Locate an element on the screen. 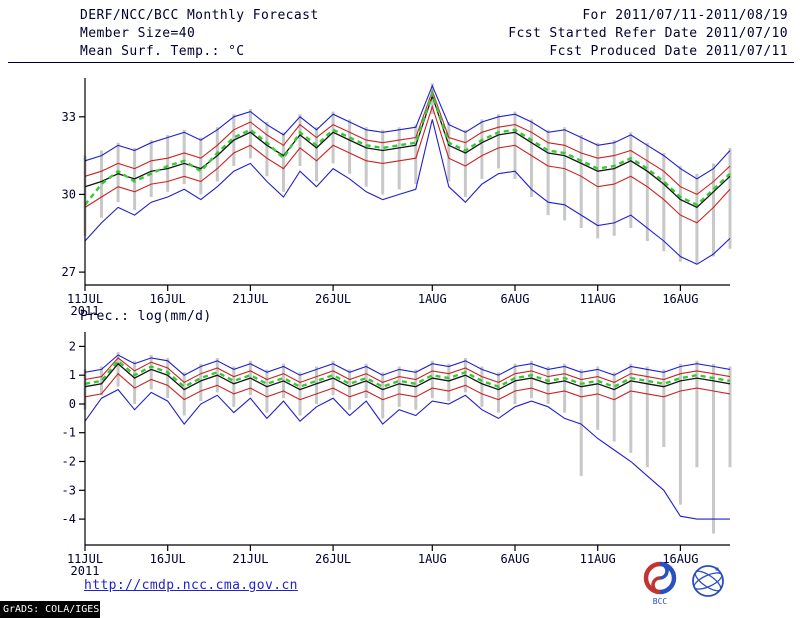 The image size is (800, 618). ncc-logo is located at coordinates (708, 581).